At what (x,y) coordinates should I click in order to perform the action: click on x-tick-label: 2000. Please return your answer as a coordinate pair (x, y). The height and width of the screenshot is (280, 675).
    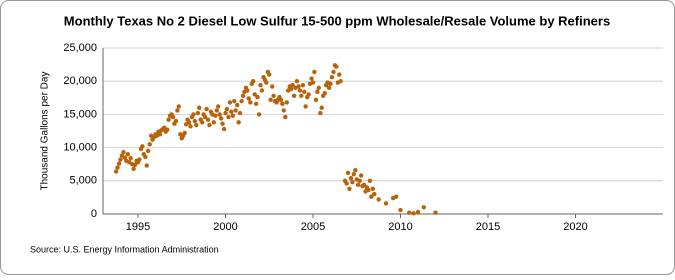
    Looking at the image, I should click on (225, 227).